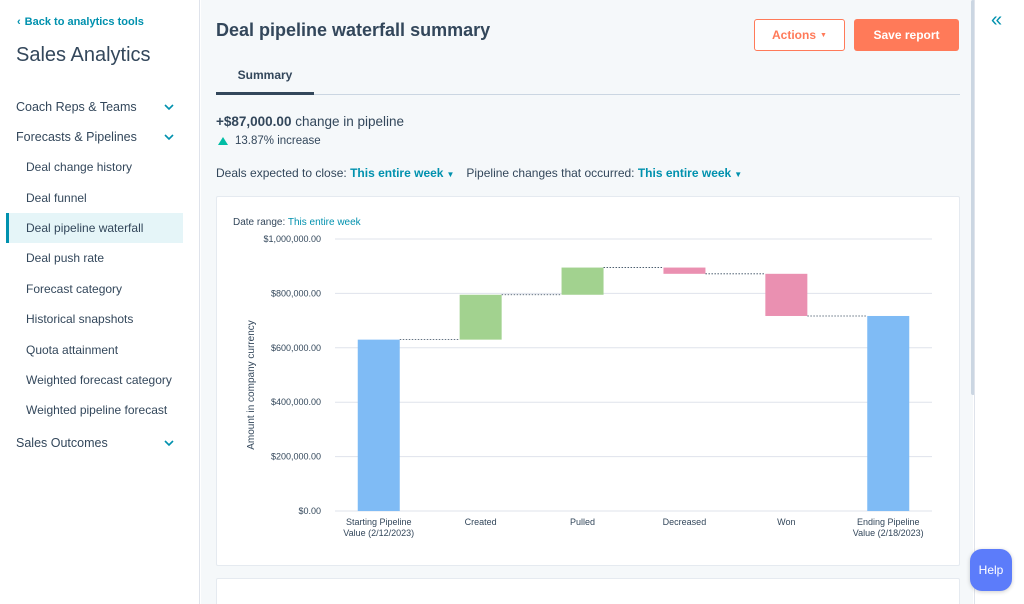 The image size is (1024, 604). What do you see at coordinates (72, 349) in the screenshot?
I see `sidebar-item-label: Quota attainment` at bounding box center [72, 349].